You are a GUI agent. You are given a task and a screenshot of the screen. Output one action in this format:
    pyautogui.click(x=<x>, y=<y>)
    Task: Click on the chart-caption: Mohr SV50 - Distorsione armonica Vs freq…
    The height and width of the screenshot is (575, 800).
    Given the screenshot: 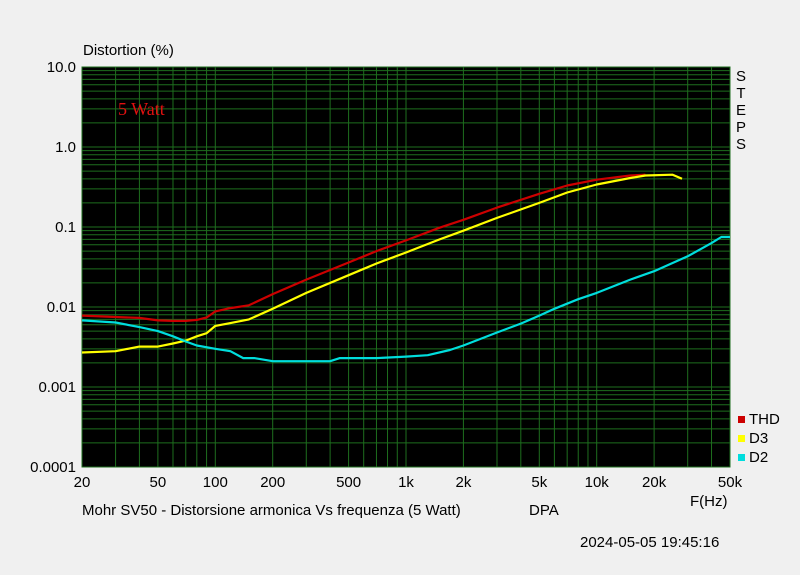 What is the action you would take?
    pyautogui.click(x=271, y=510)
    